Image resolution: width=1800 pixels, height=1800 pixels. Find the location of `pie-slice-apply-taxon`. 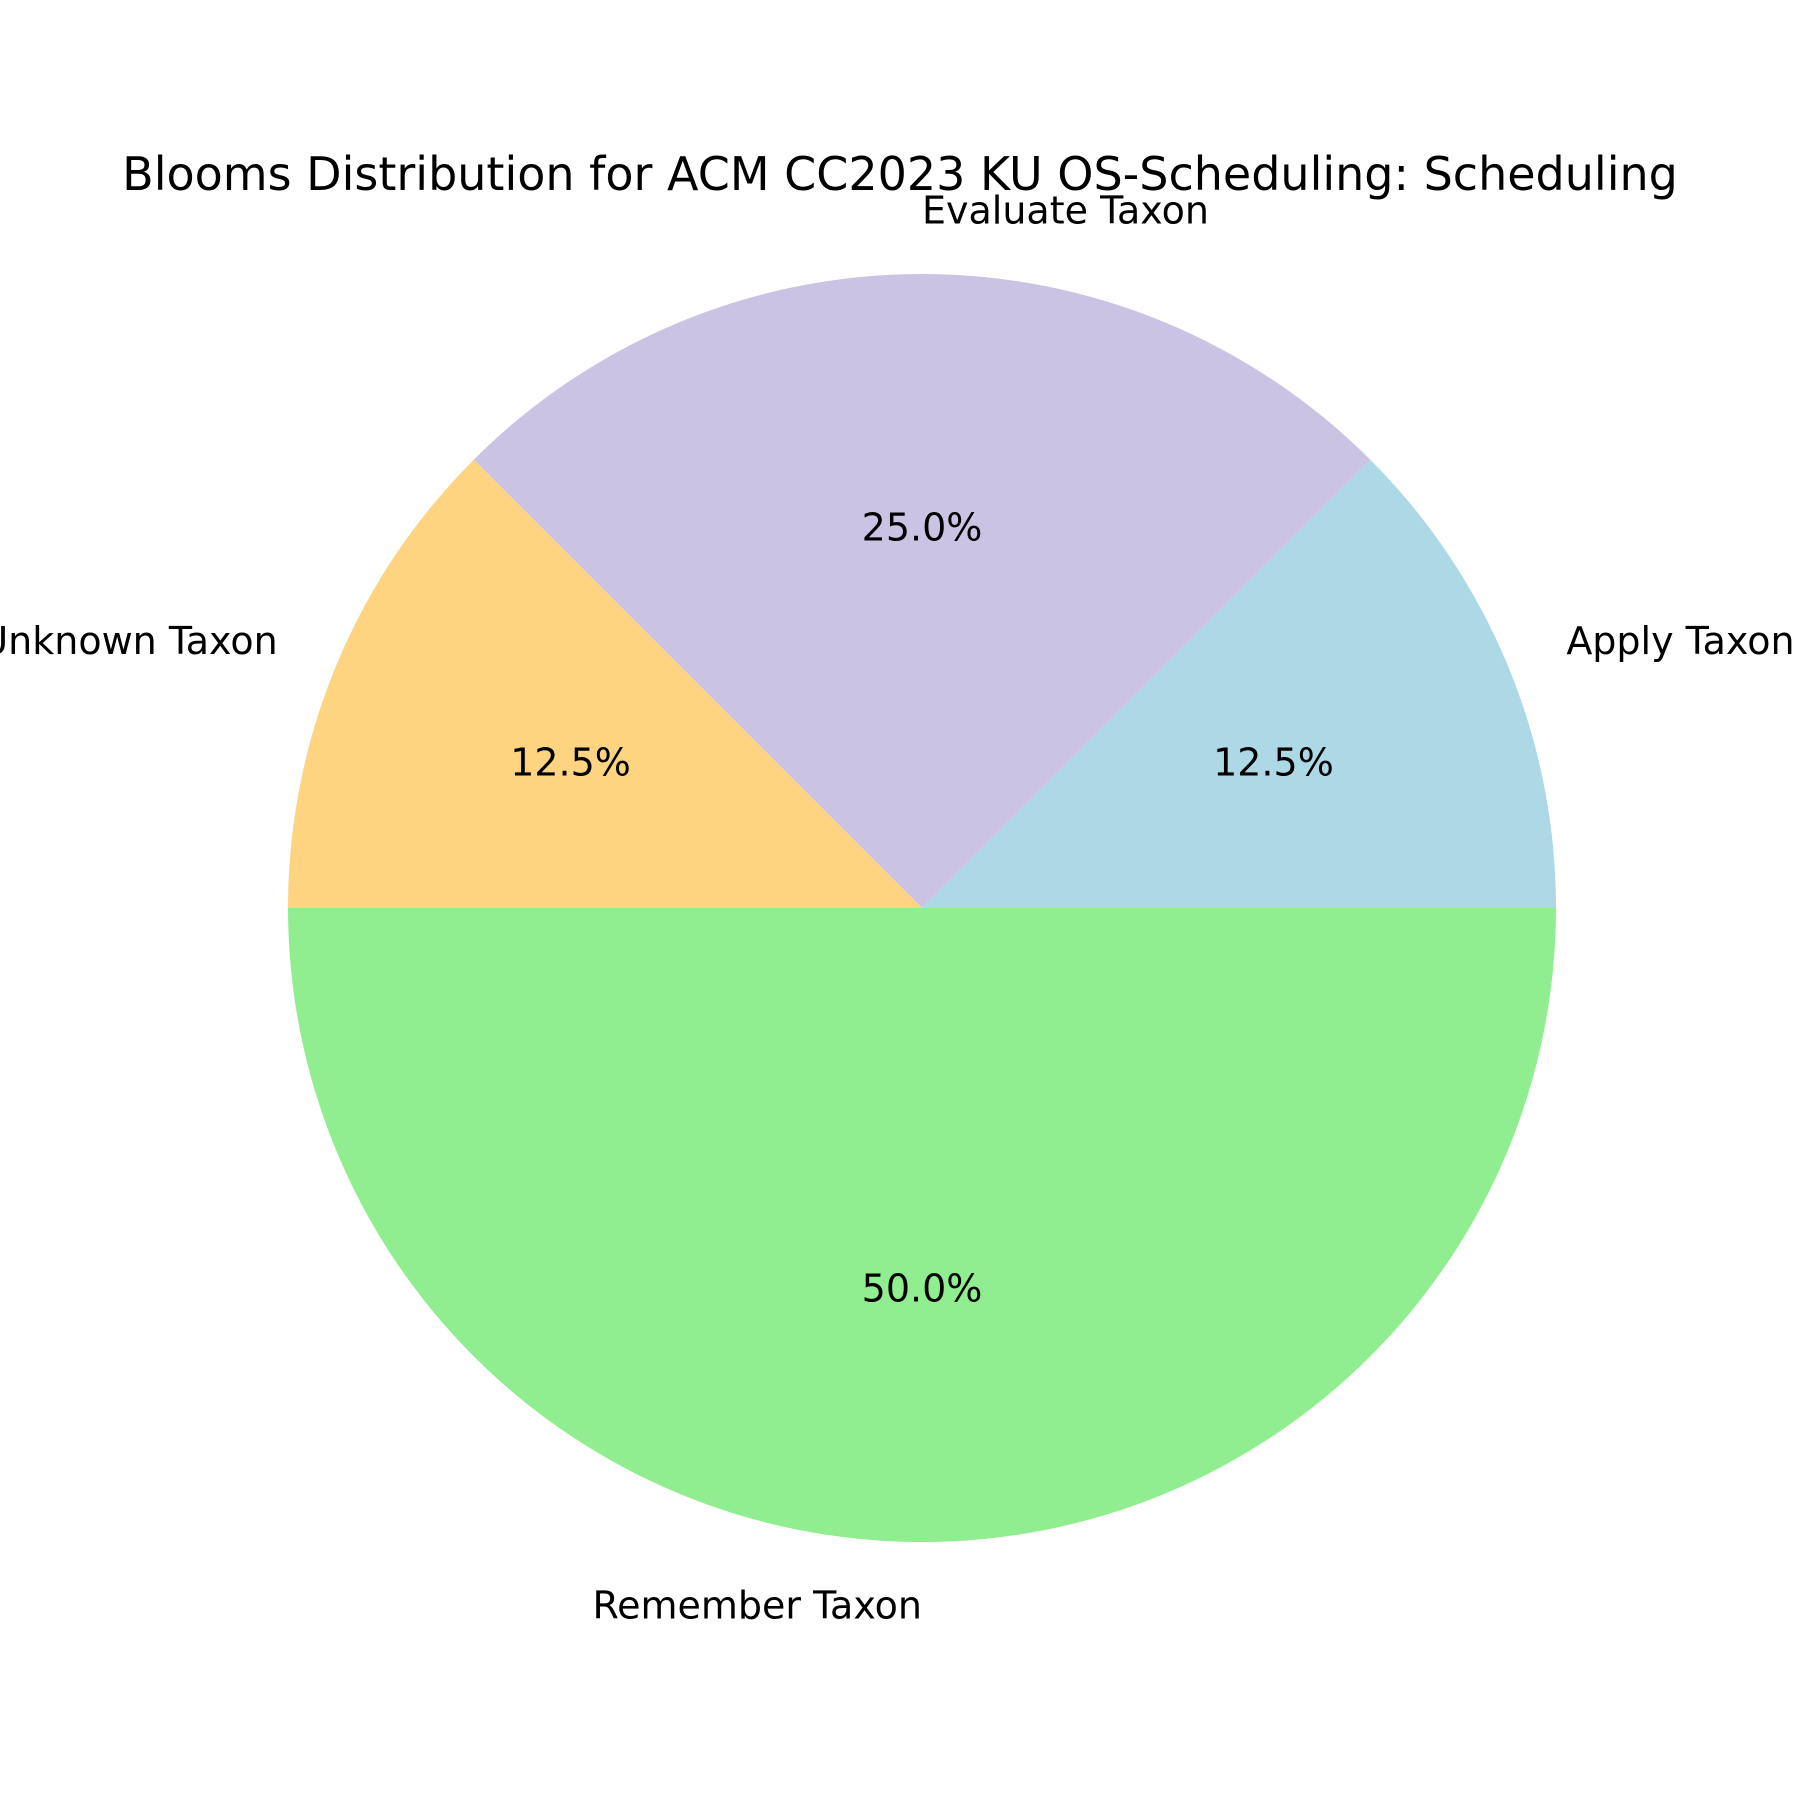

pie-slice-apply-taxon is located at coordinates (1239, 683).